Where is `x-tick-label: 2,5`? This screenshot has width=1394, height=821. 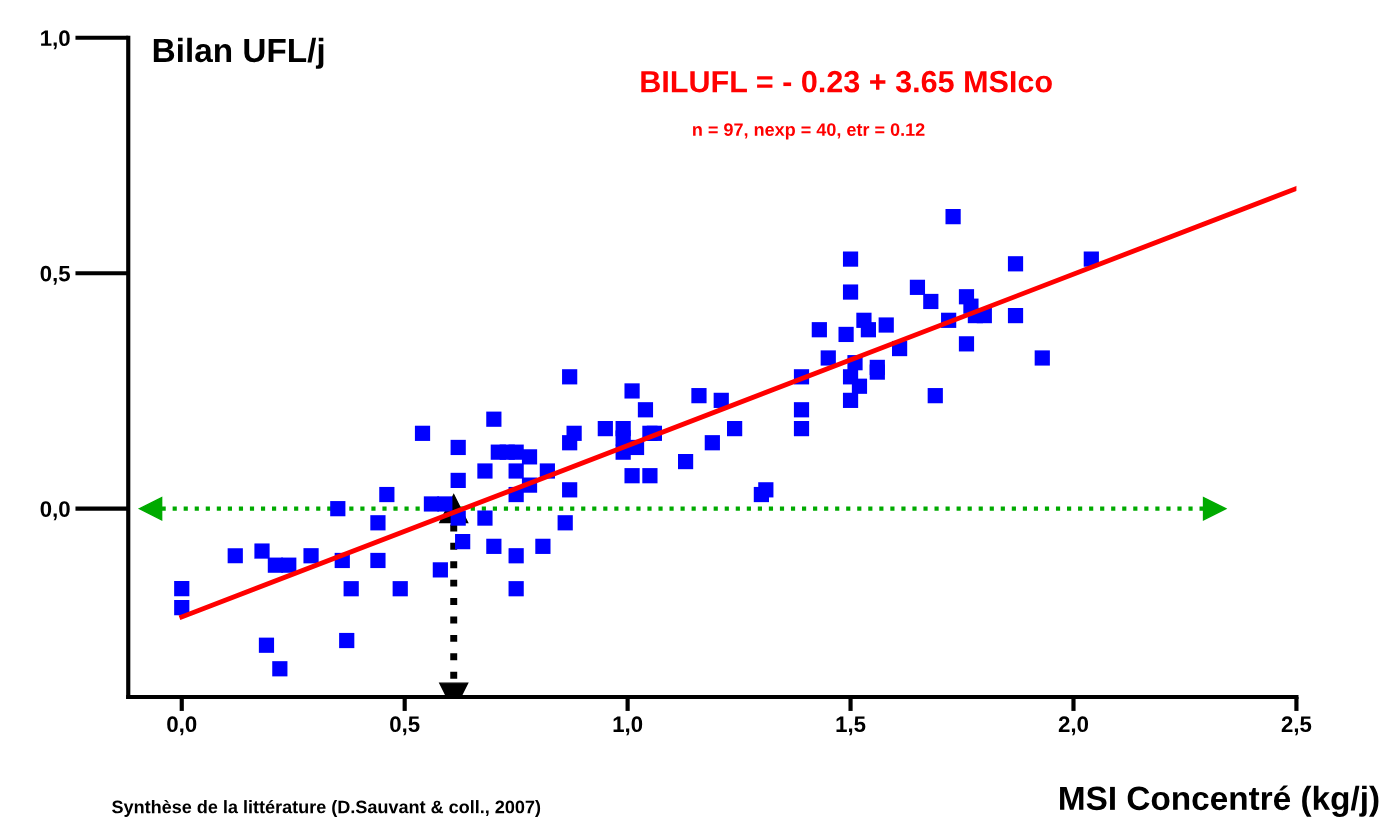 x-tick-label: 2,5 is located at coordinates (1296, 726).